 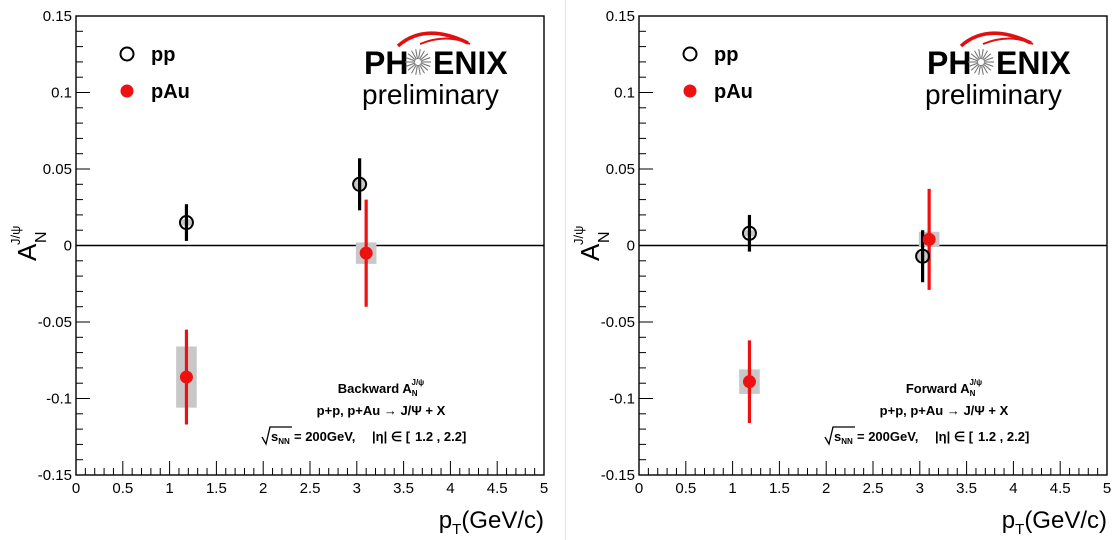 What do you see at coordinates (57, 169) in the screenshot?
I see `y-tick-label: 0.05` at bounding box center [57, 169].